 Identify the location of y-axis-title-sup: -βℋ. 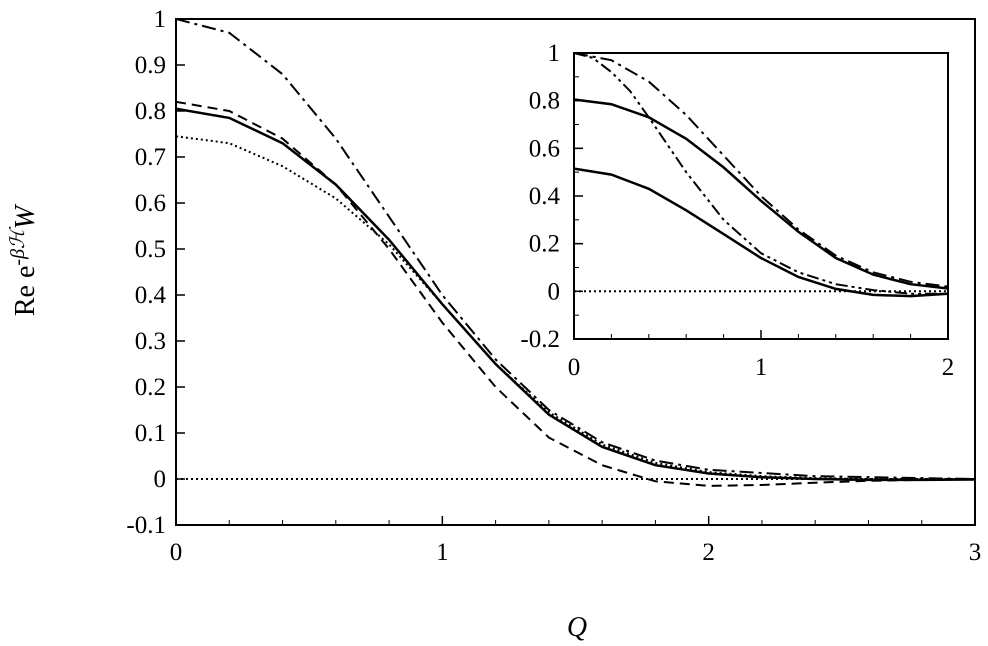
(18, 246).